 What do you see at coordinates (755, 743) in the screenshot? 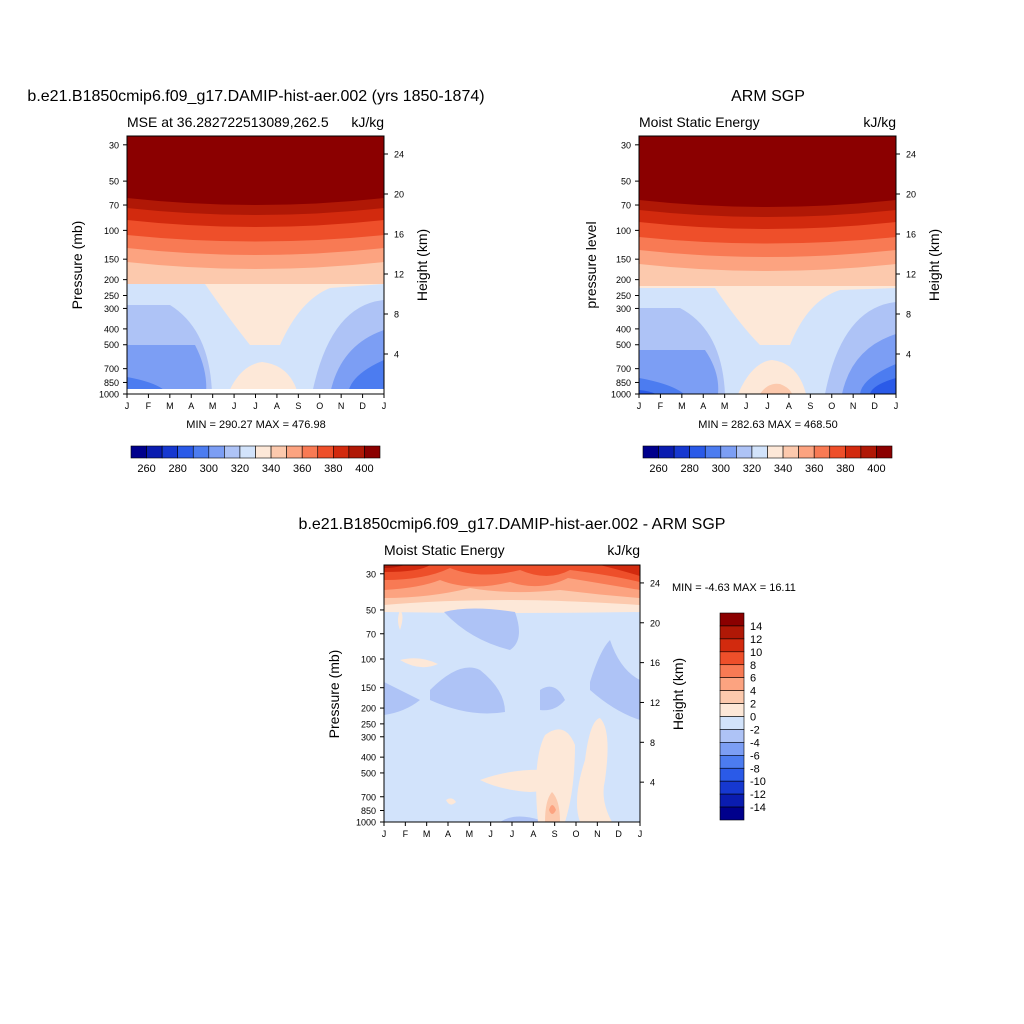
I see `colorbar-label: -4` at bounding box center [755, 743].